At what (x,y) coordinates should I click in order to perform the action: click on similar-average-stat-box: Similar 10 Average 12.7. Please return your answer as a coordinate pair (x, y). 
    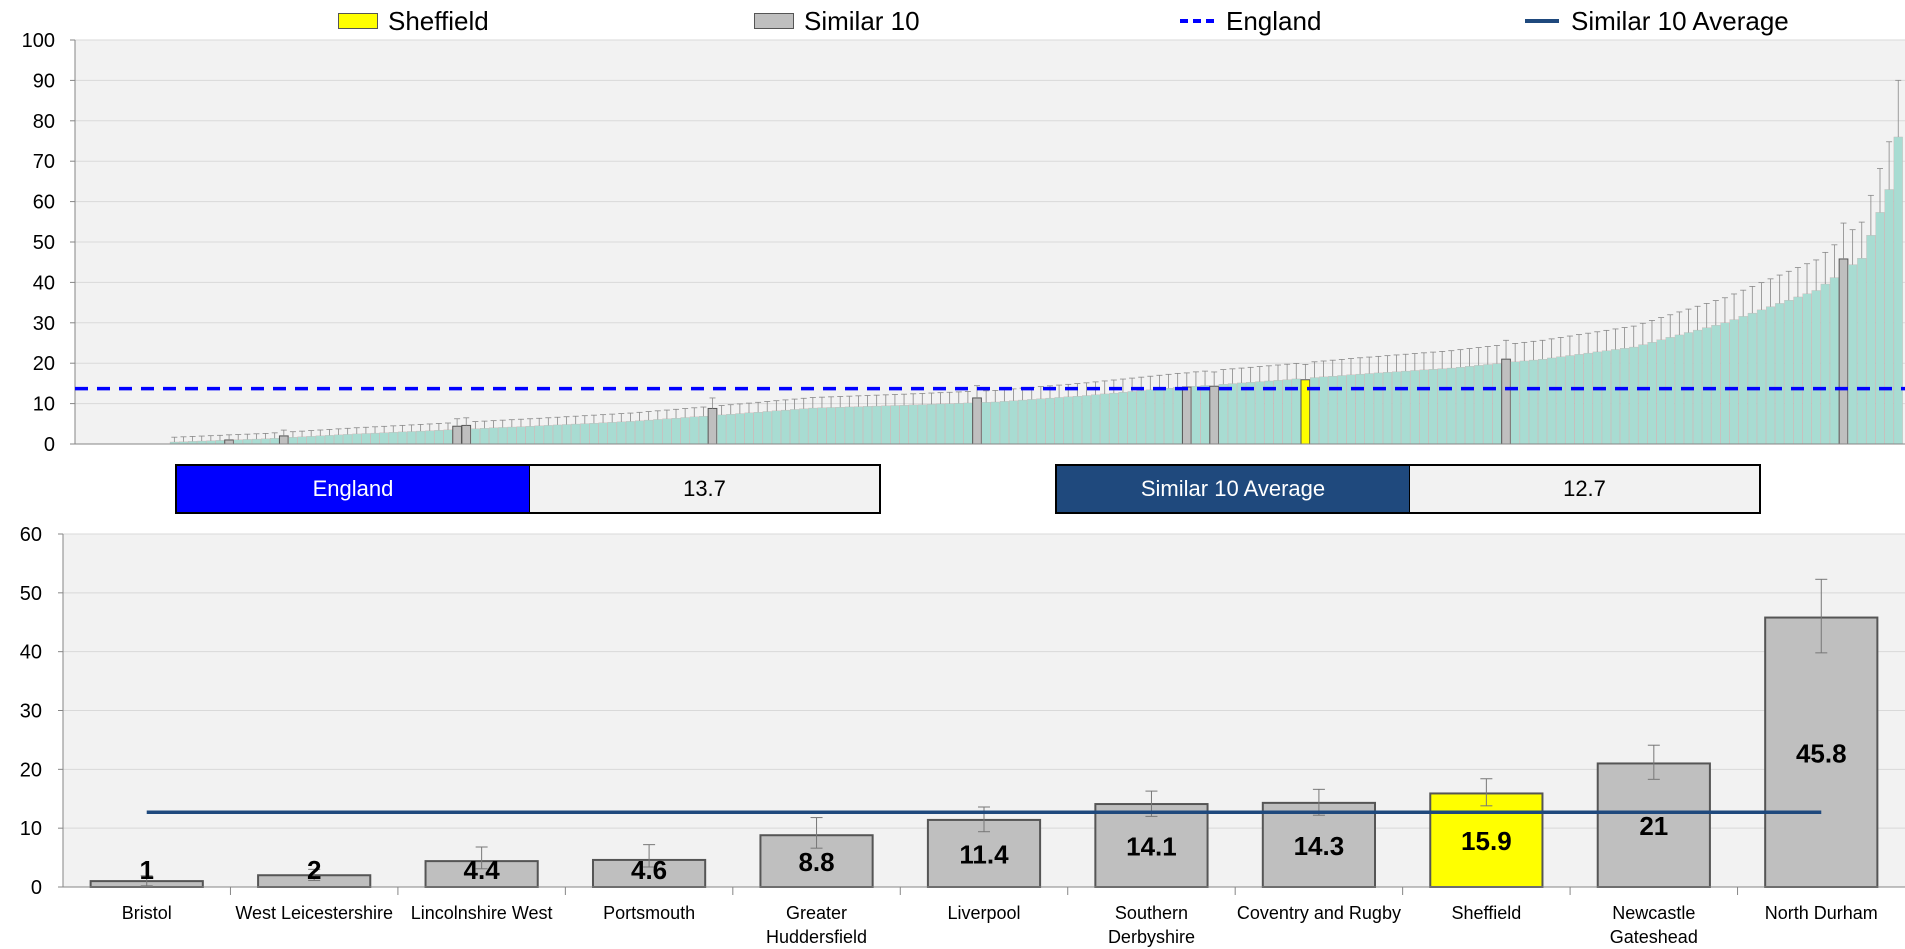
    Looking at the image, I should click on (1408, 489).